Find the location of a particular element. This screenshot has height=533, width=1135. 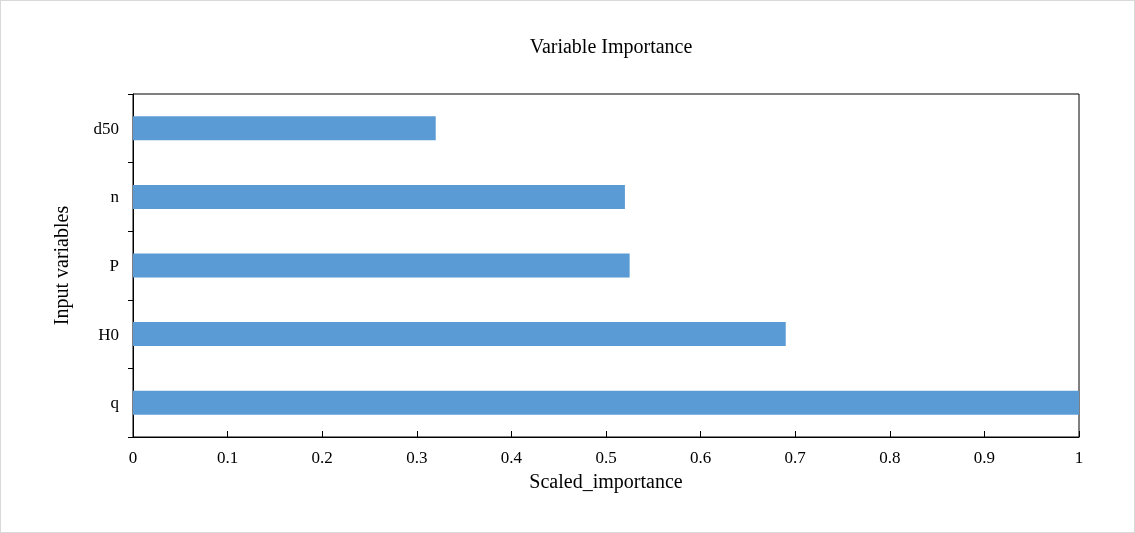

x-tick-label: 0.9 is located at coordinates (984, 457).